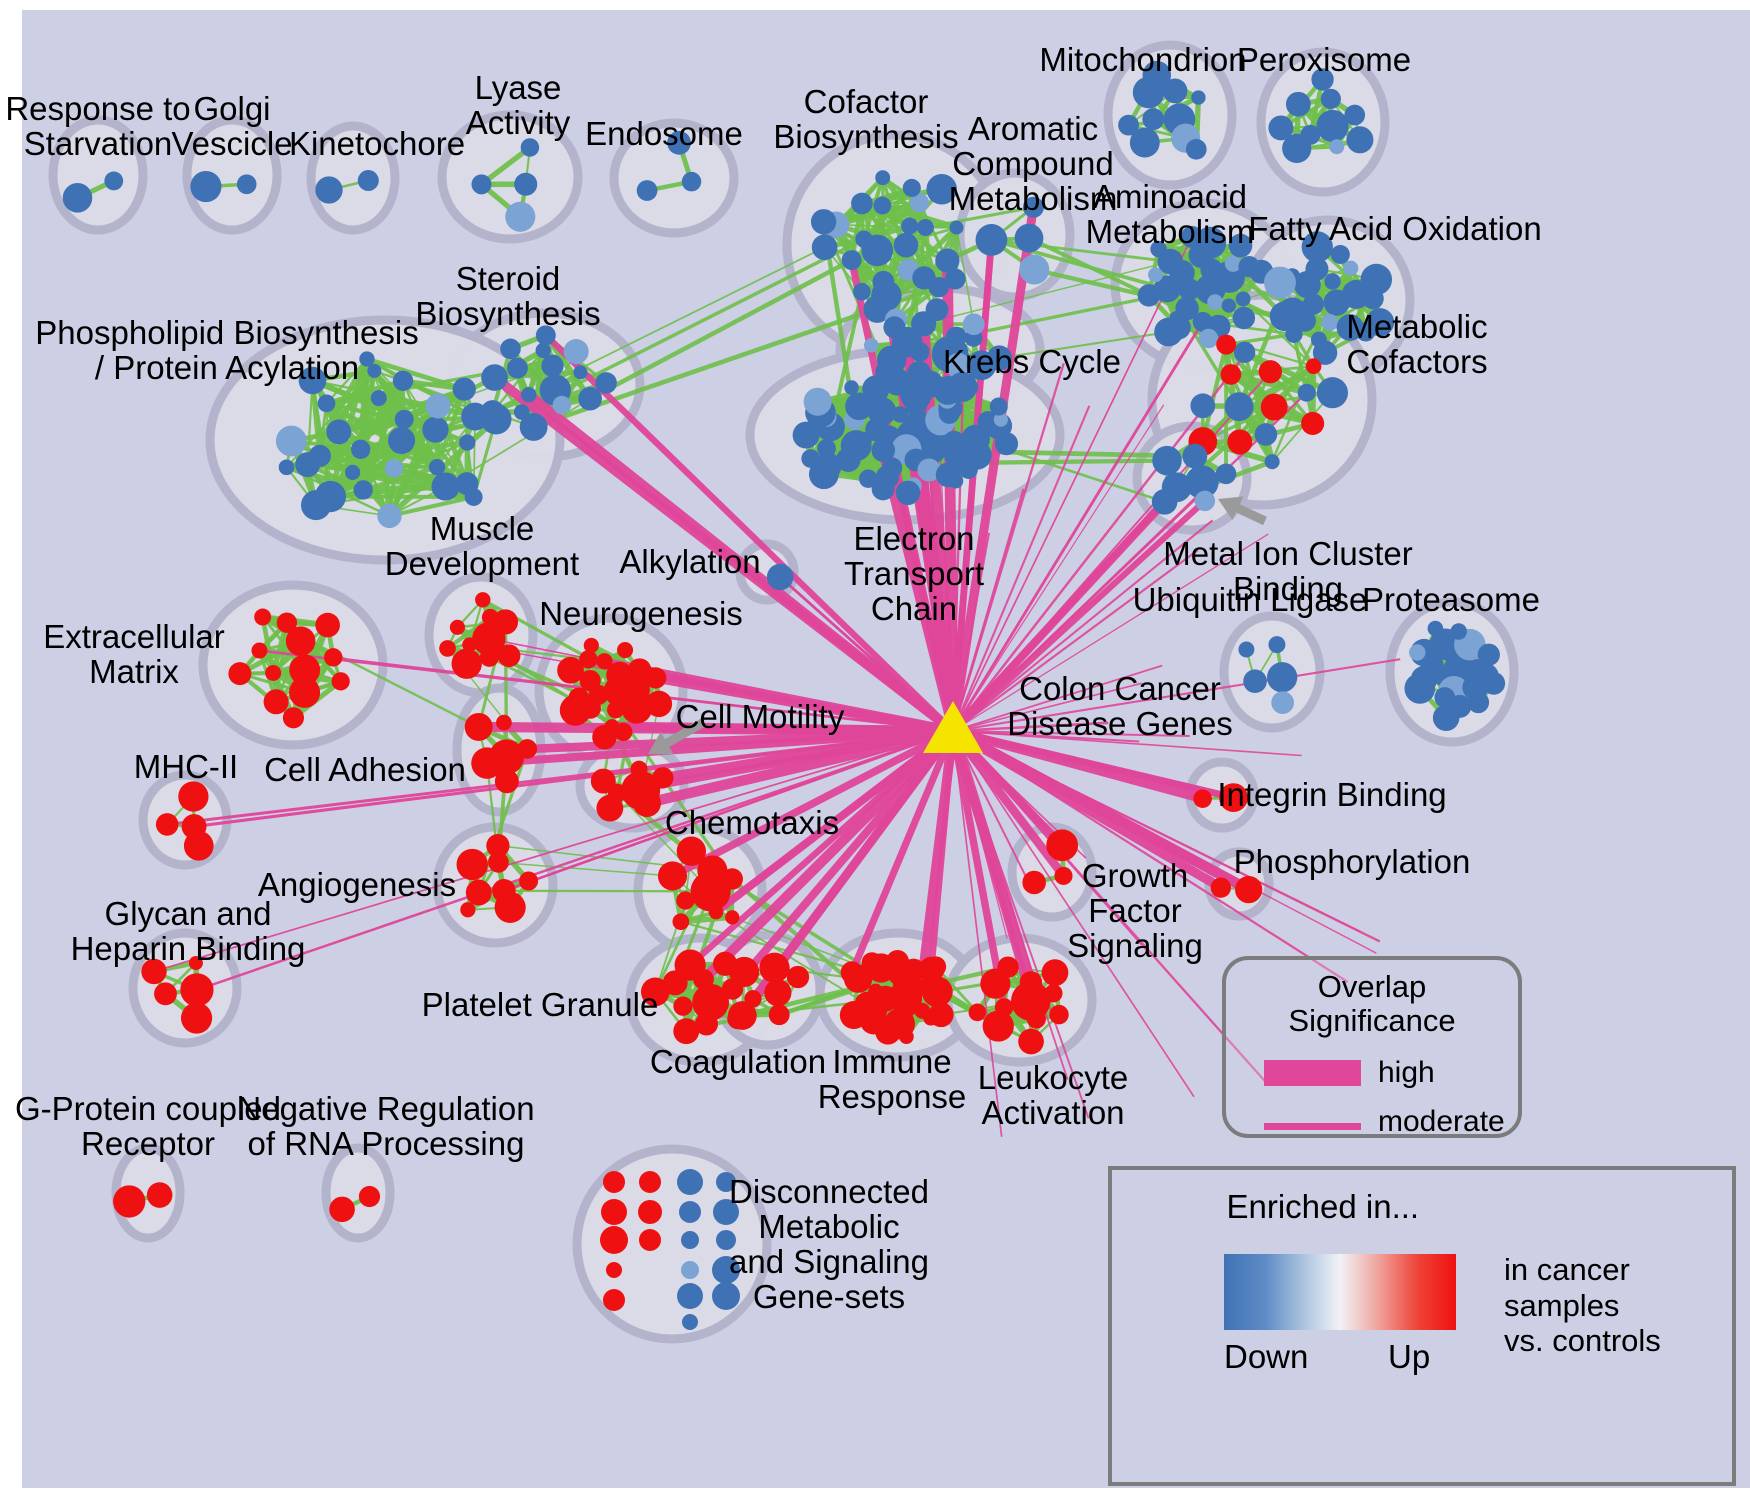 This screenshot has width=1750, height=1507. Describe the element at coordinates (1372, 1004) in the screenshot. I see `overlap-legend-title: Overlap Significance` at that location.